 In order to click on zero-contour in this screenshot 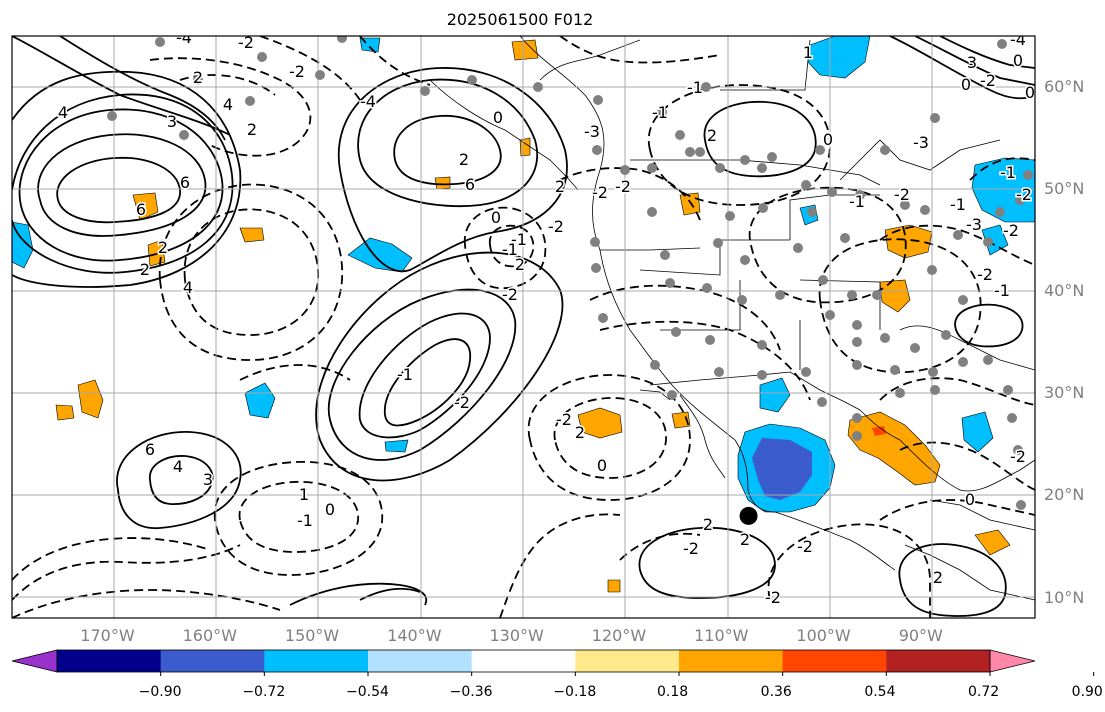, I will do `click(126, 572)`.